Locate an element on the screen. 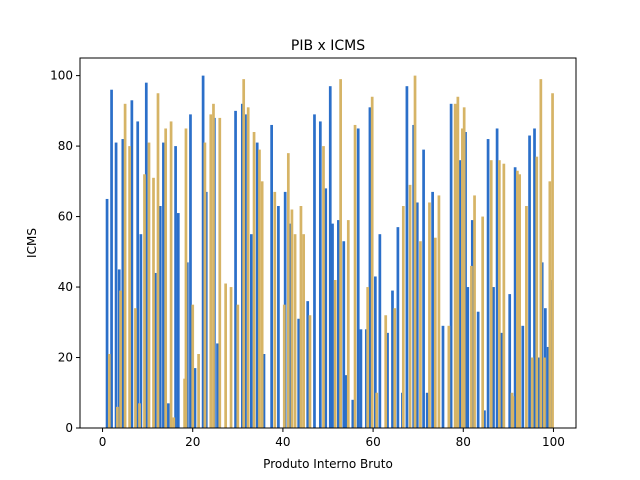 The image size is (640, 480). y-axis-ticks: 0 20 40 60 80 100 is located at coordinates (65, 252).